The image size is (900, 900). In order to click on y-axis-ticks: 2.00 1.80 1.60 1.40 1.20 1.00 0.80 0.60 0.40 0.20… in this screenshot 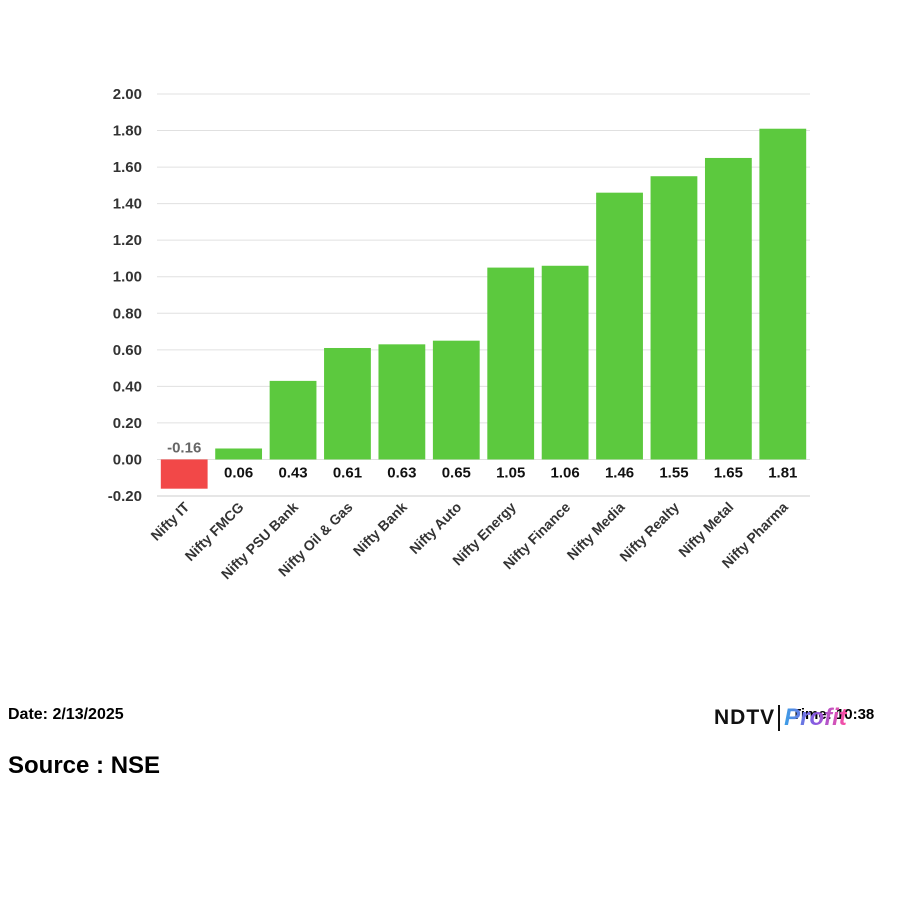, I will do `click(125, 295)`.